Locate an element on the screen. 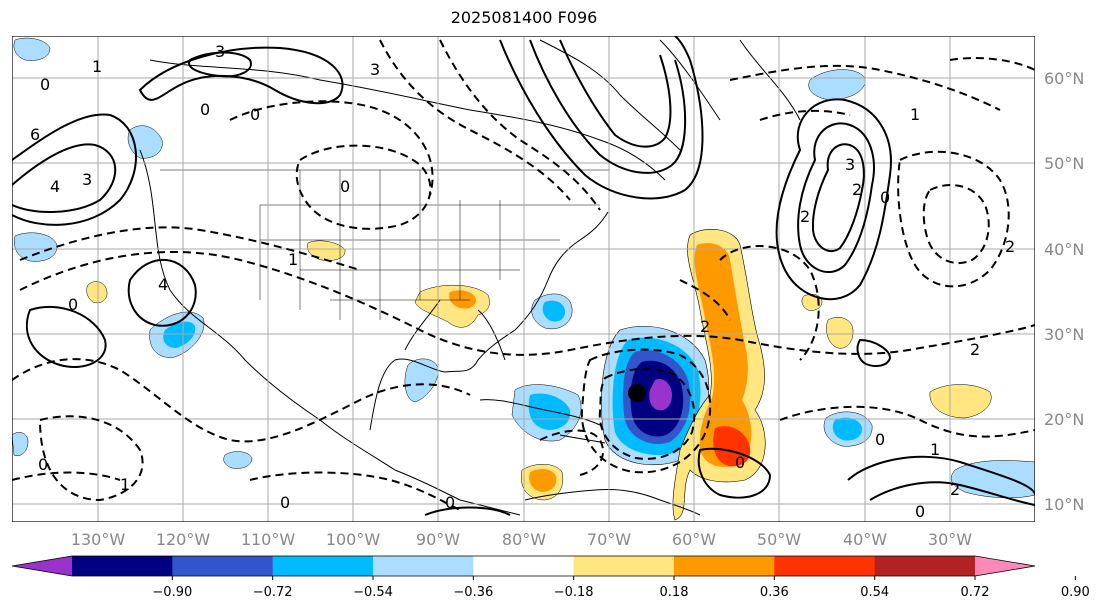 The height and width of the screenshot is (615, 1105). colorbar-tick-label: 0.90 is located at coordinates (1075, 592).